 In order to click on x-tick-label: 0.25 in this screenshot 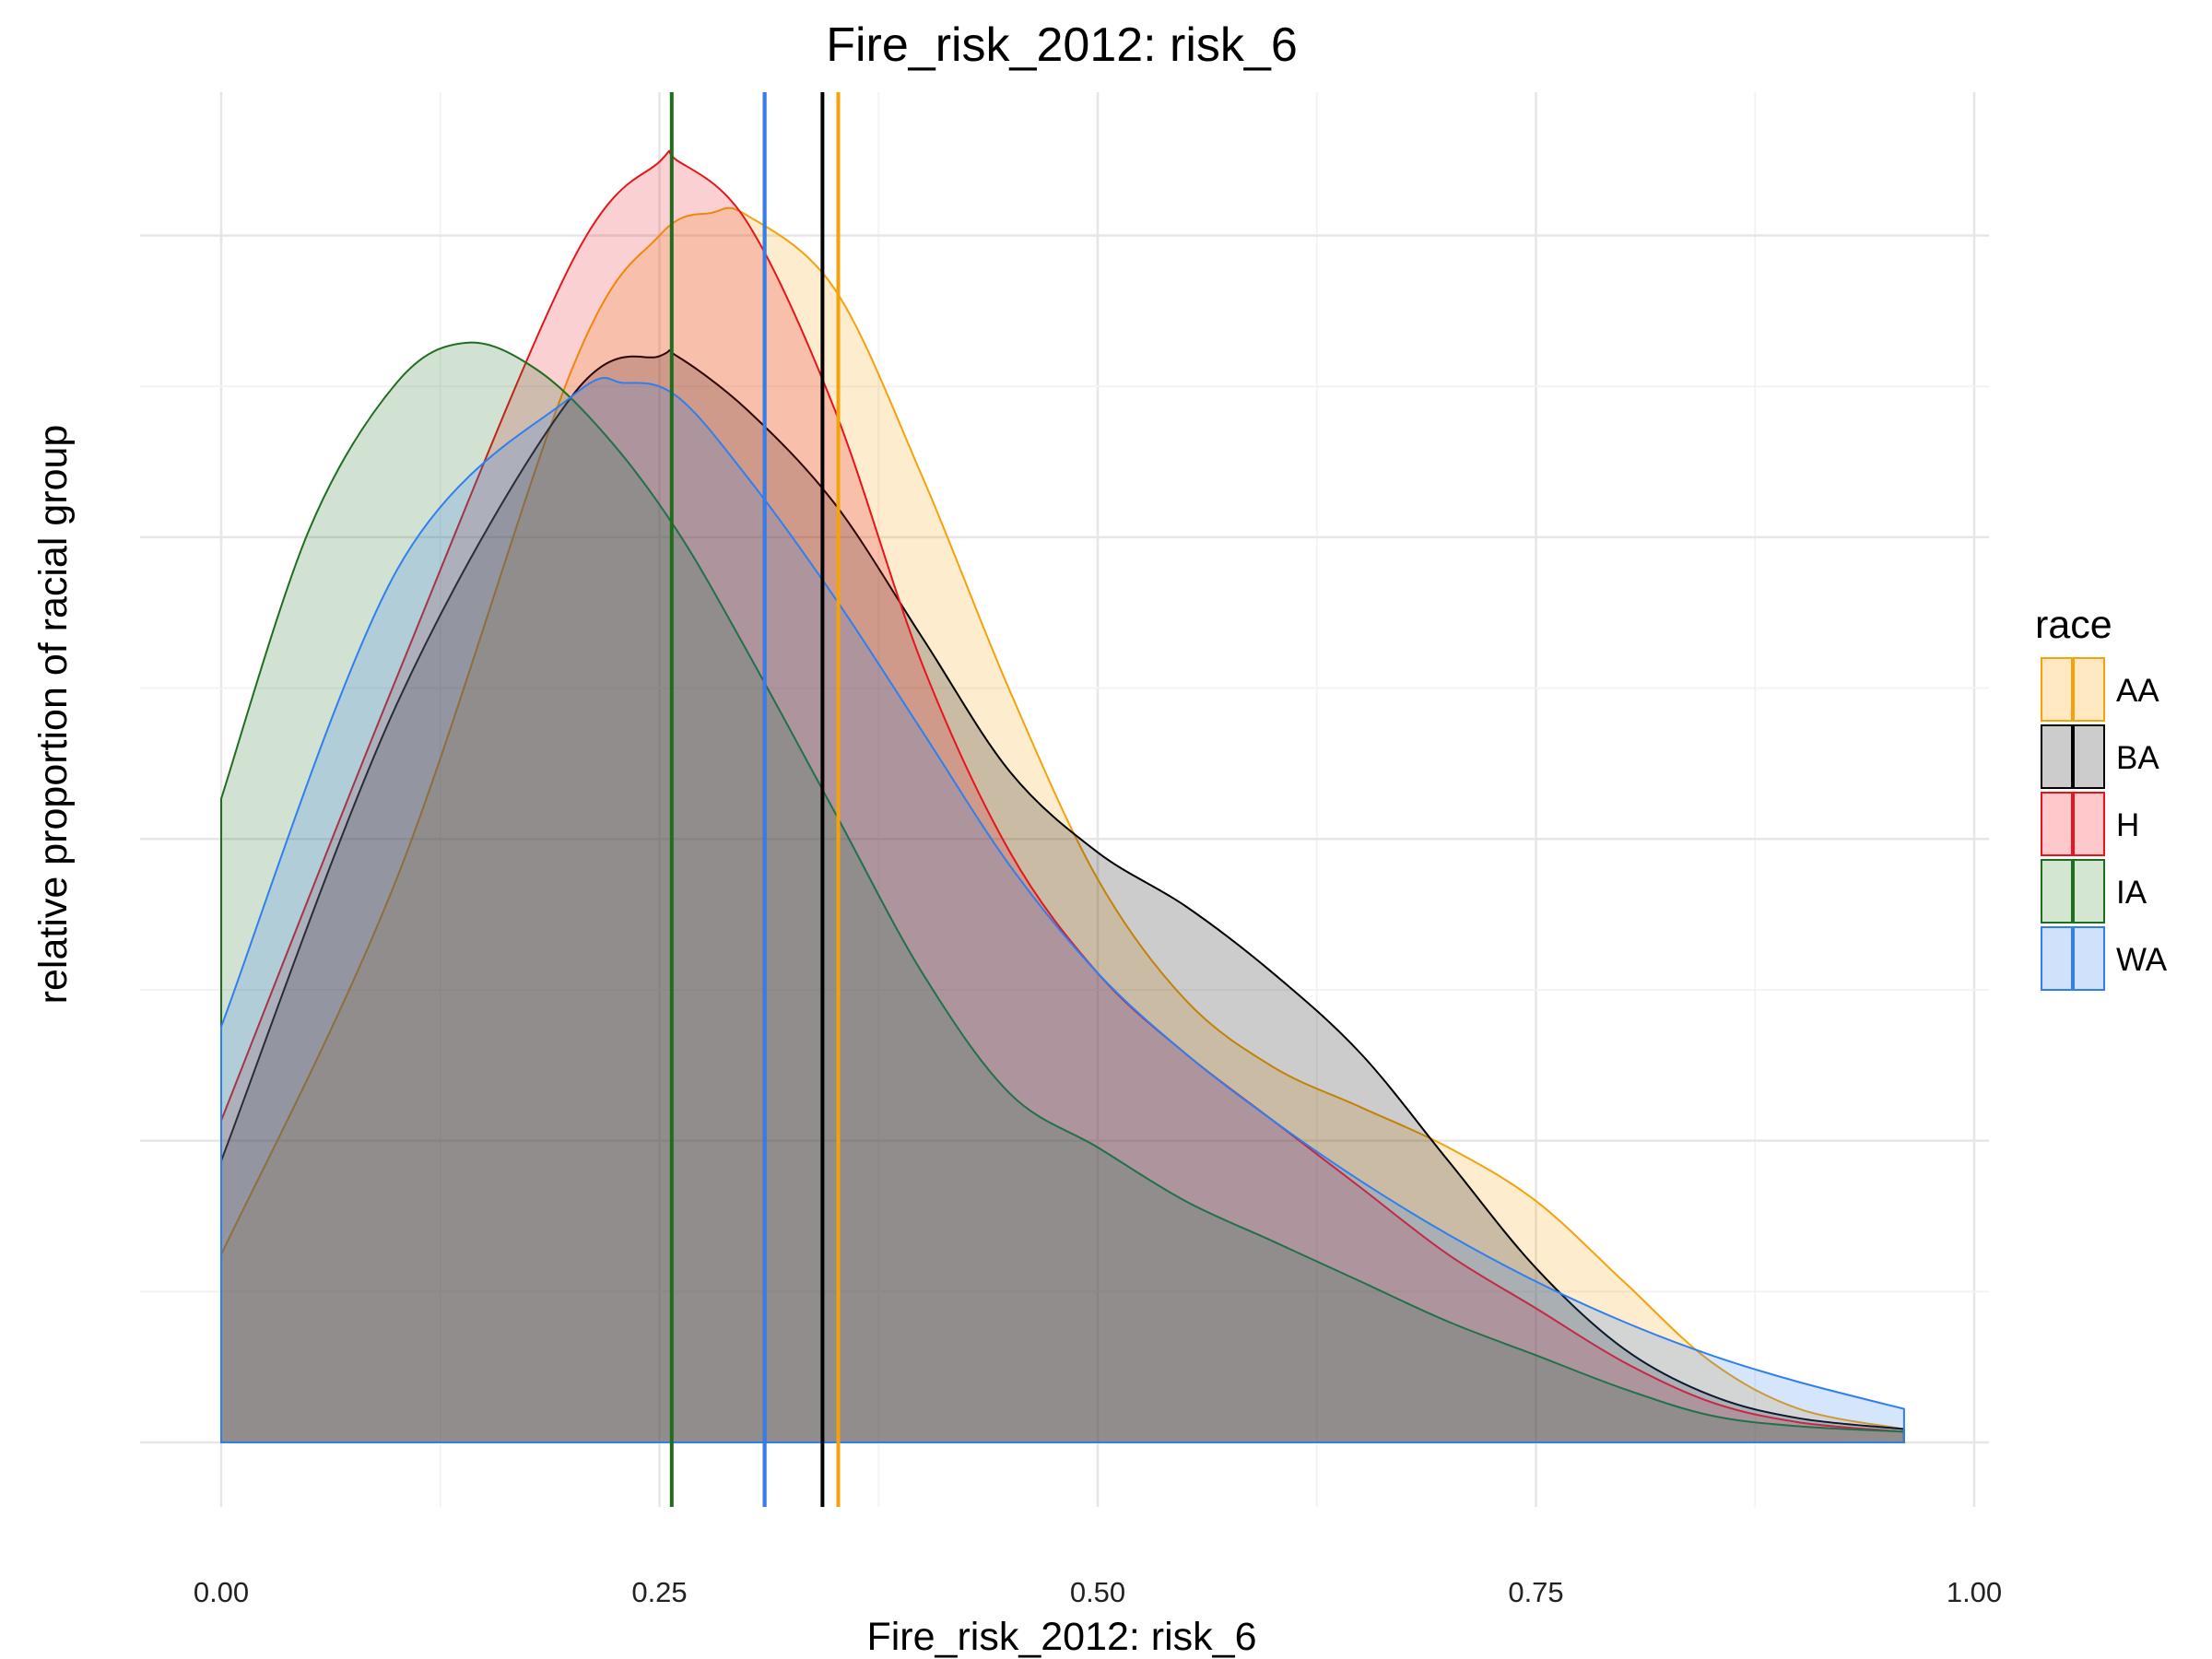, I will do `click(659, 1592)`.